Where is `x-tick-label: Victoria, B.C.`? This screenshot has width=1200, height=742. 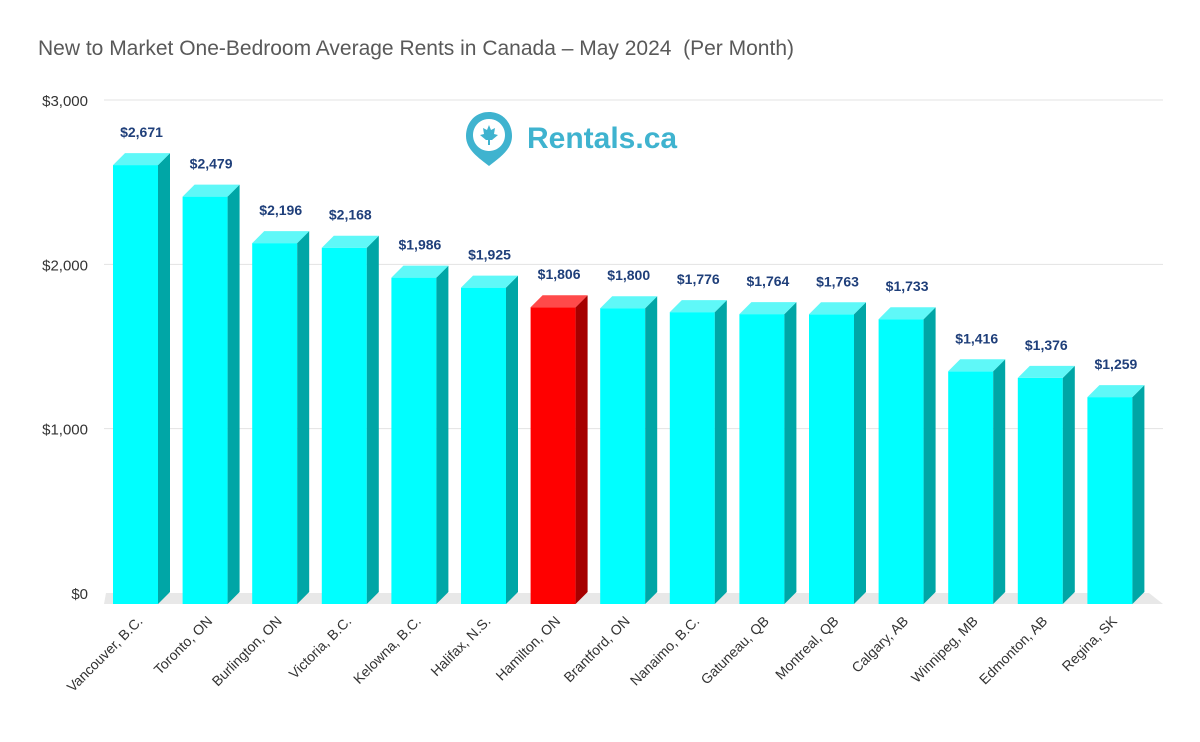
x-tick-label: Victoria, B.C. is located at coordinates (320, 647).